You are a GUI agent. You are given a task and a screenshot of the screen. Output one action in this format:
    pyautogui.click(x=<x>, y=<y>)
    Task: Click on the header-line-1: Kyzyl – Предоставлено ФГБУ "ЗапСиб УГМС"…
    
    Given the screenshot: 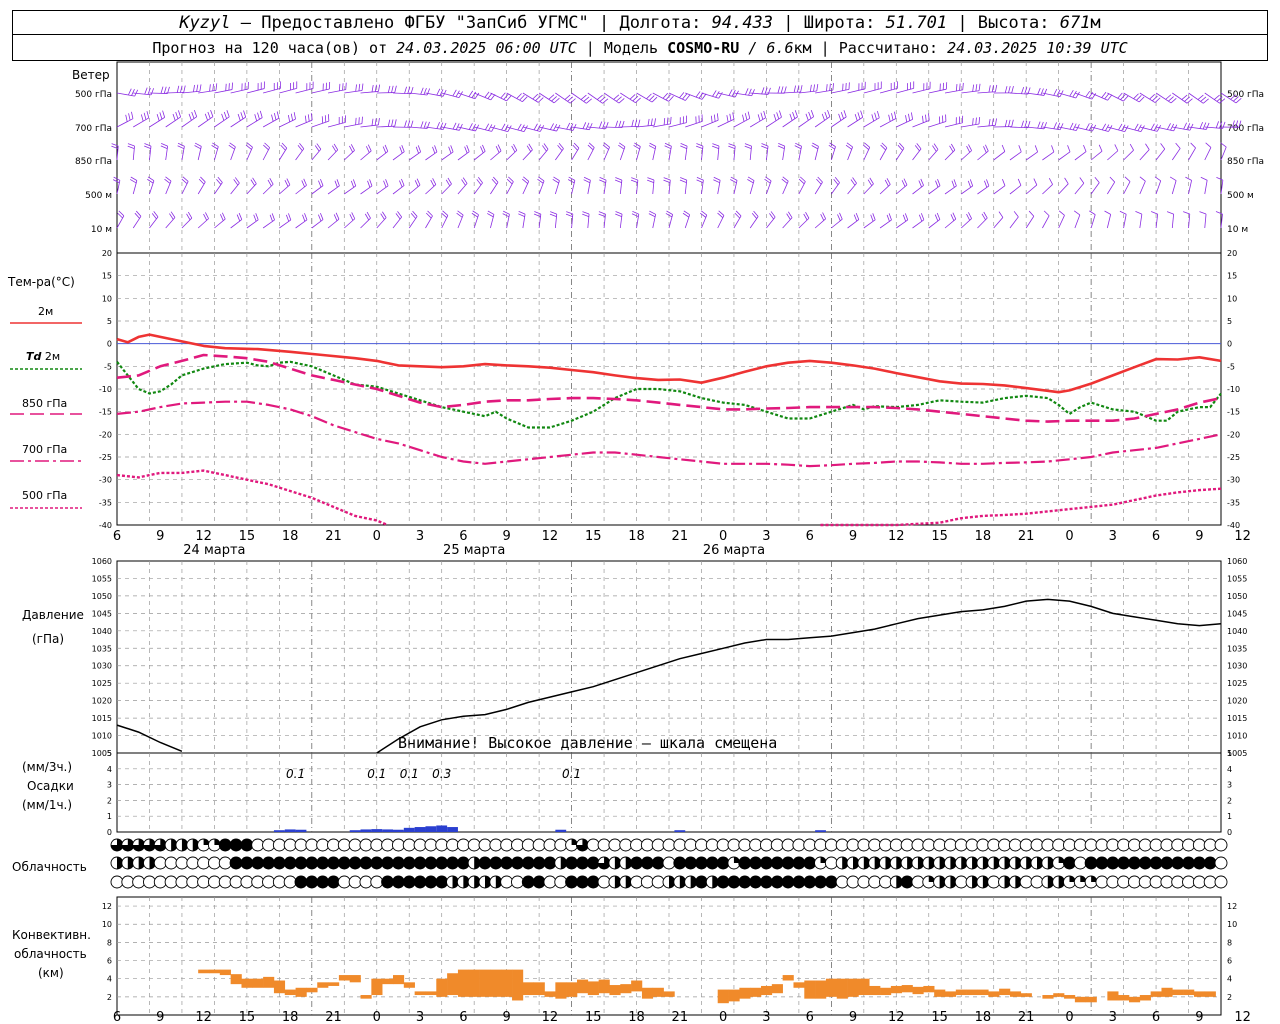 What is the action you would take?
    pyautogui.click(x=640, y=22)
    